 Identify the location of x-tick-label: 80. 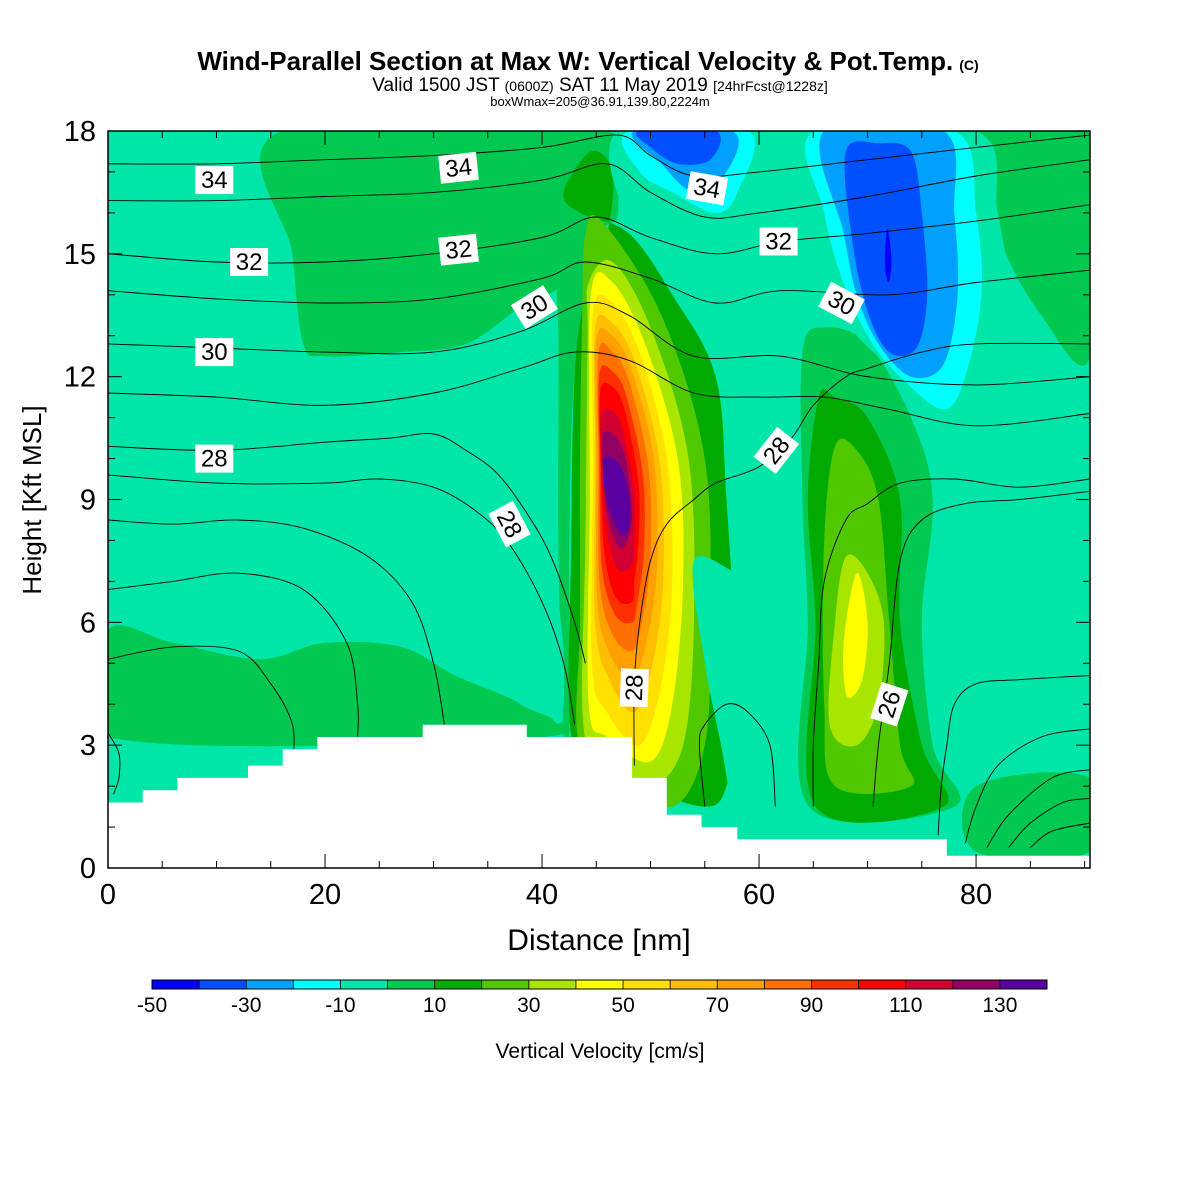
(976, 895).